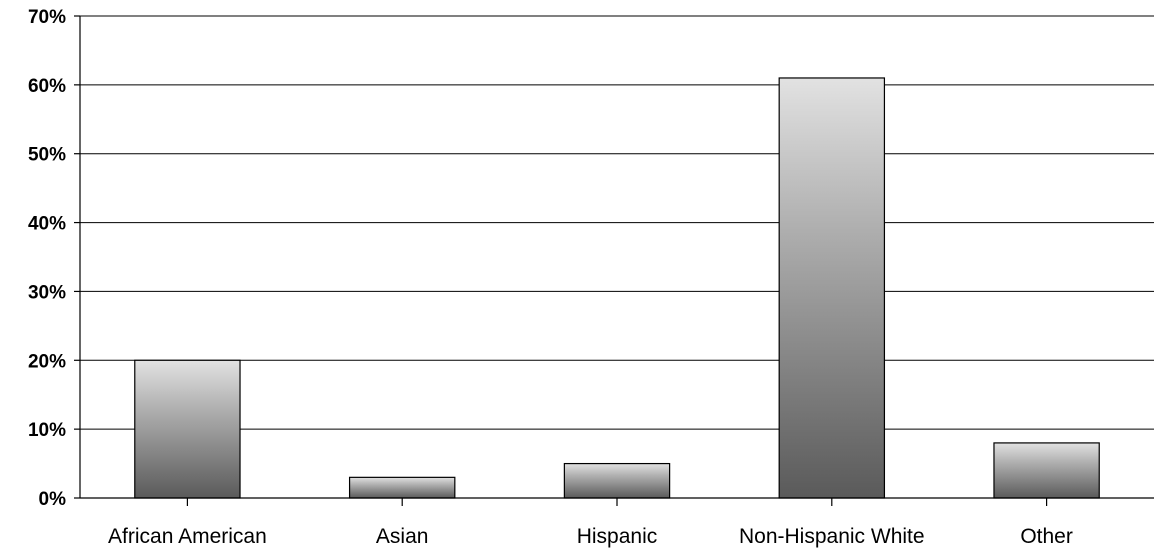 This screenshot has width=1154, height=554. I want to click on x-category-label: Other, so click(1046, 536).